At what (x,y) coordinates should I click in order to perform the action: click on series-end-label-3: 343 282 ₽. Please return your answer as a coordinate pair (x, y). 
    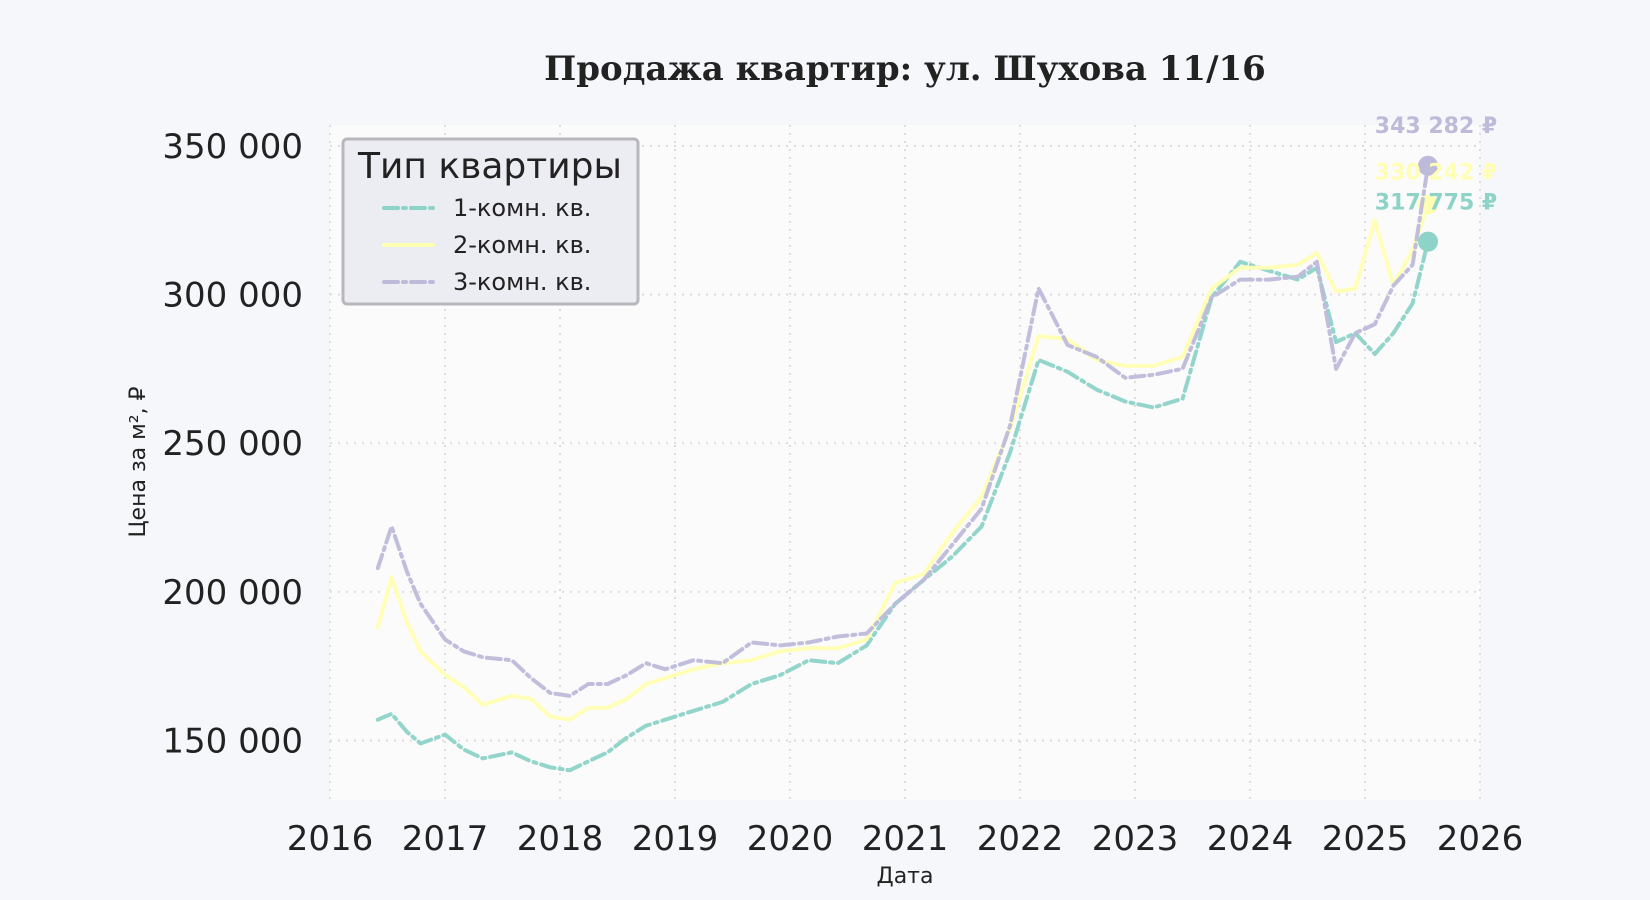
    Looking at the image, I should click on (1436, 126).